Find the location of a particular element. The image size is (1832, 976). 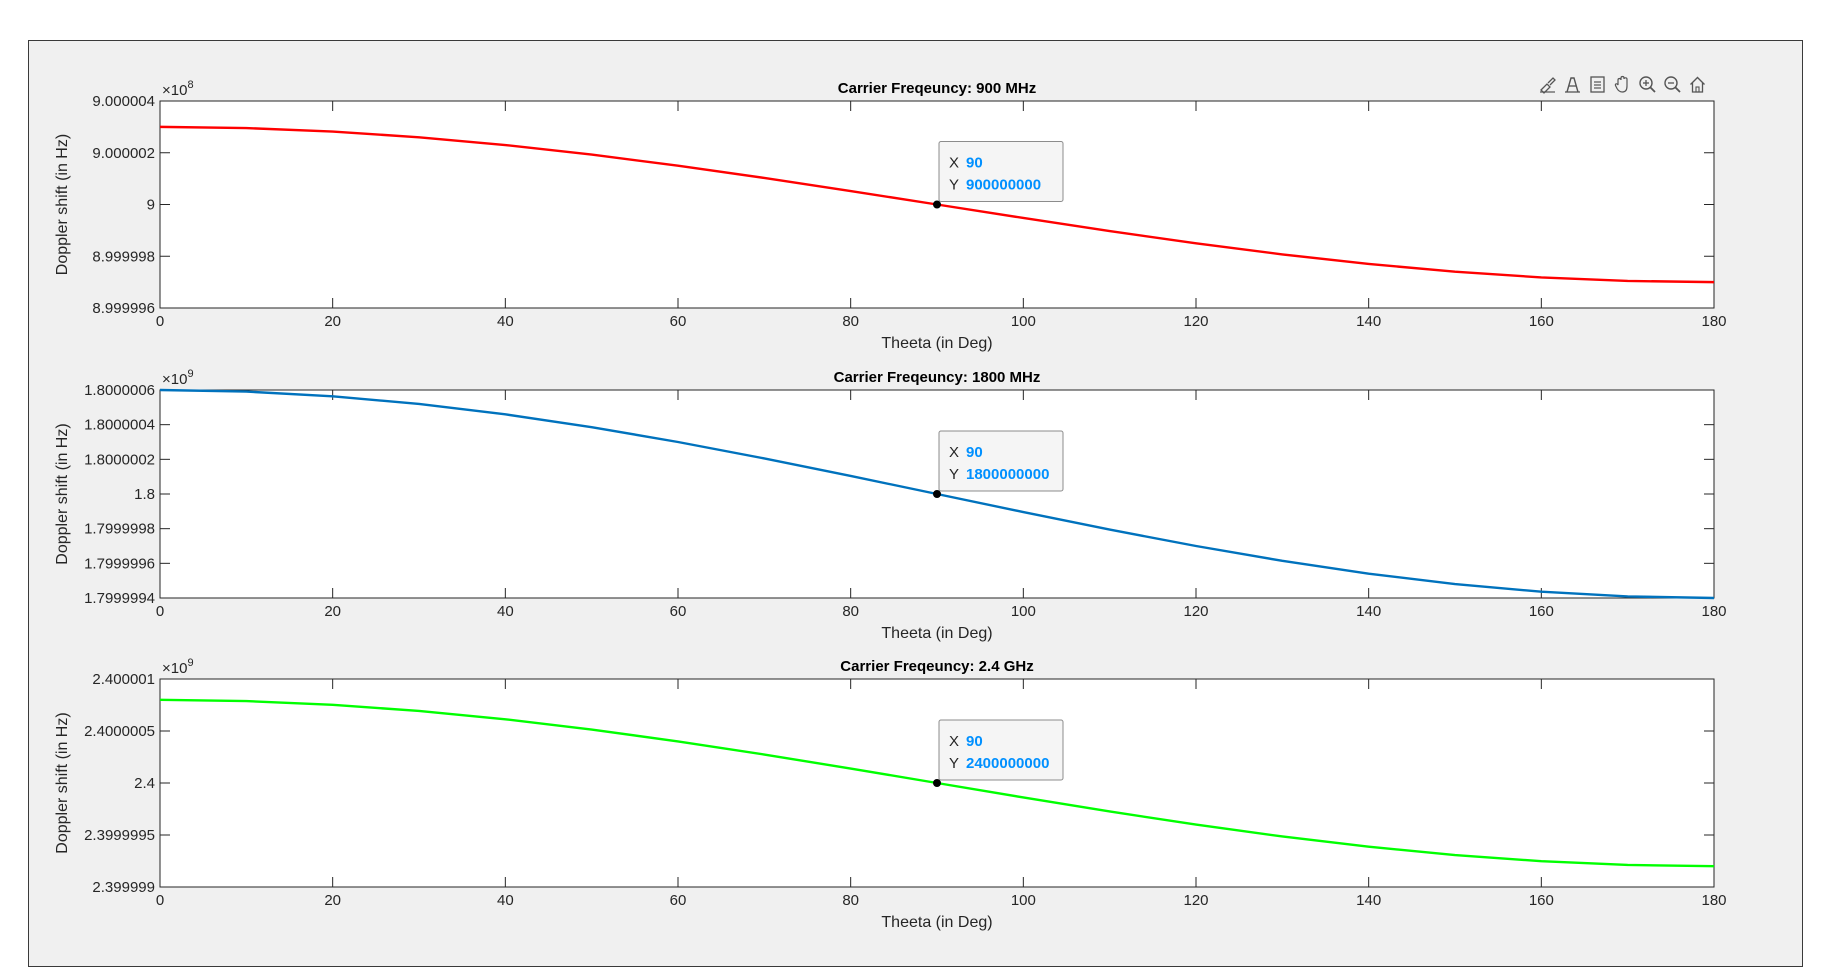

y-tick-label: 2.4 is located at coordinates (144, 783).